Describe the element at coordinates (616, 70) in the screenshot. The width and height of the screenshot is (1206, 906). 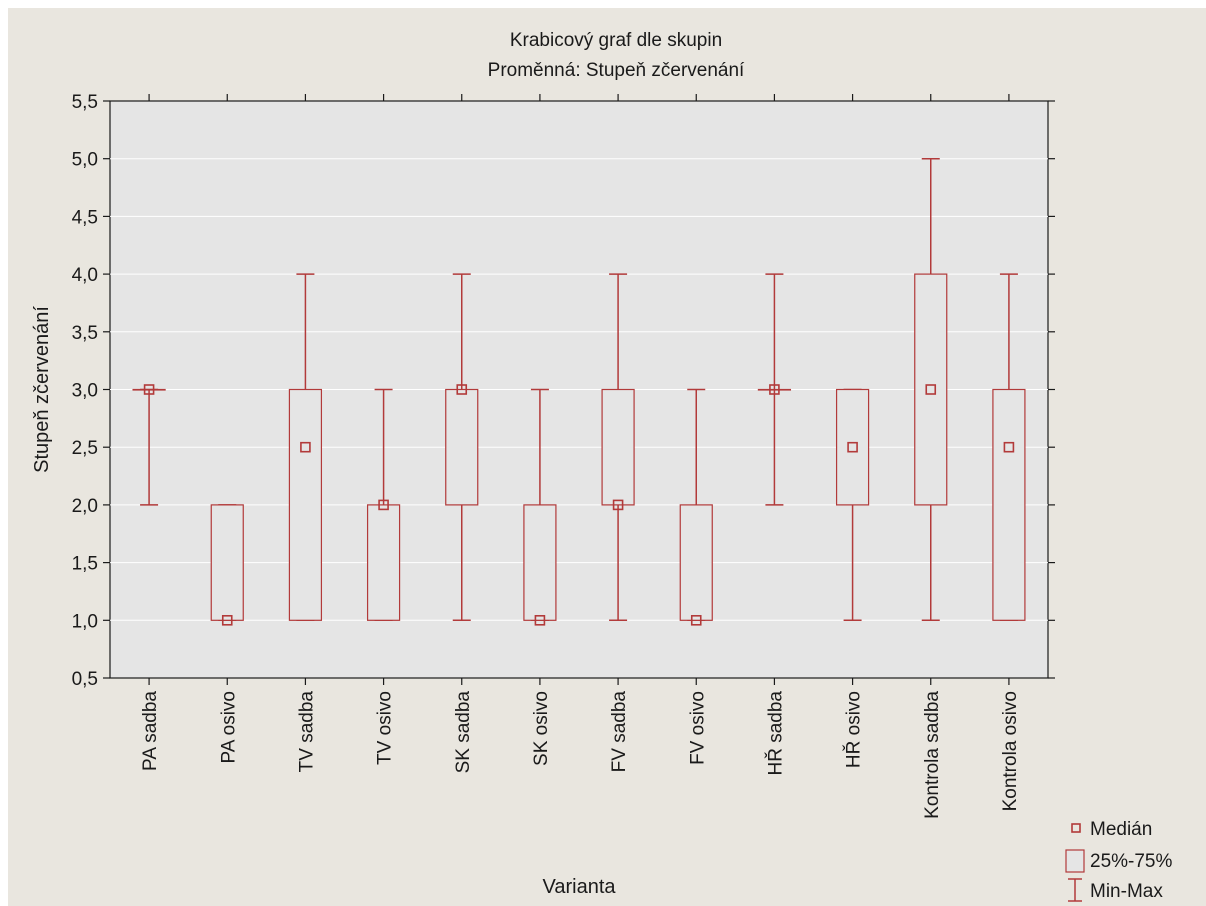
I see `chart-subtitle: Proměnná: Stupeň zčervenání` at that location.